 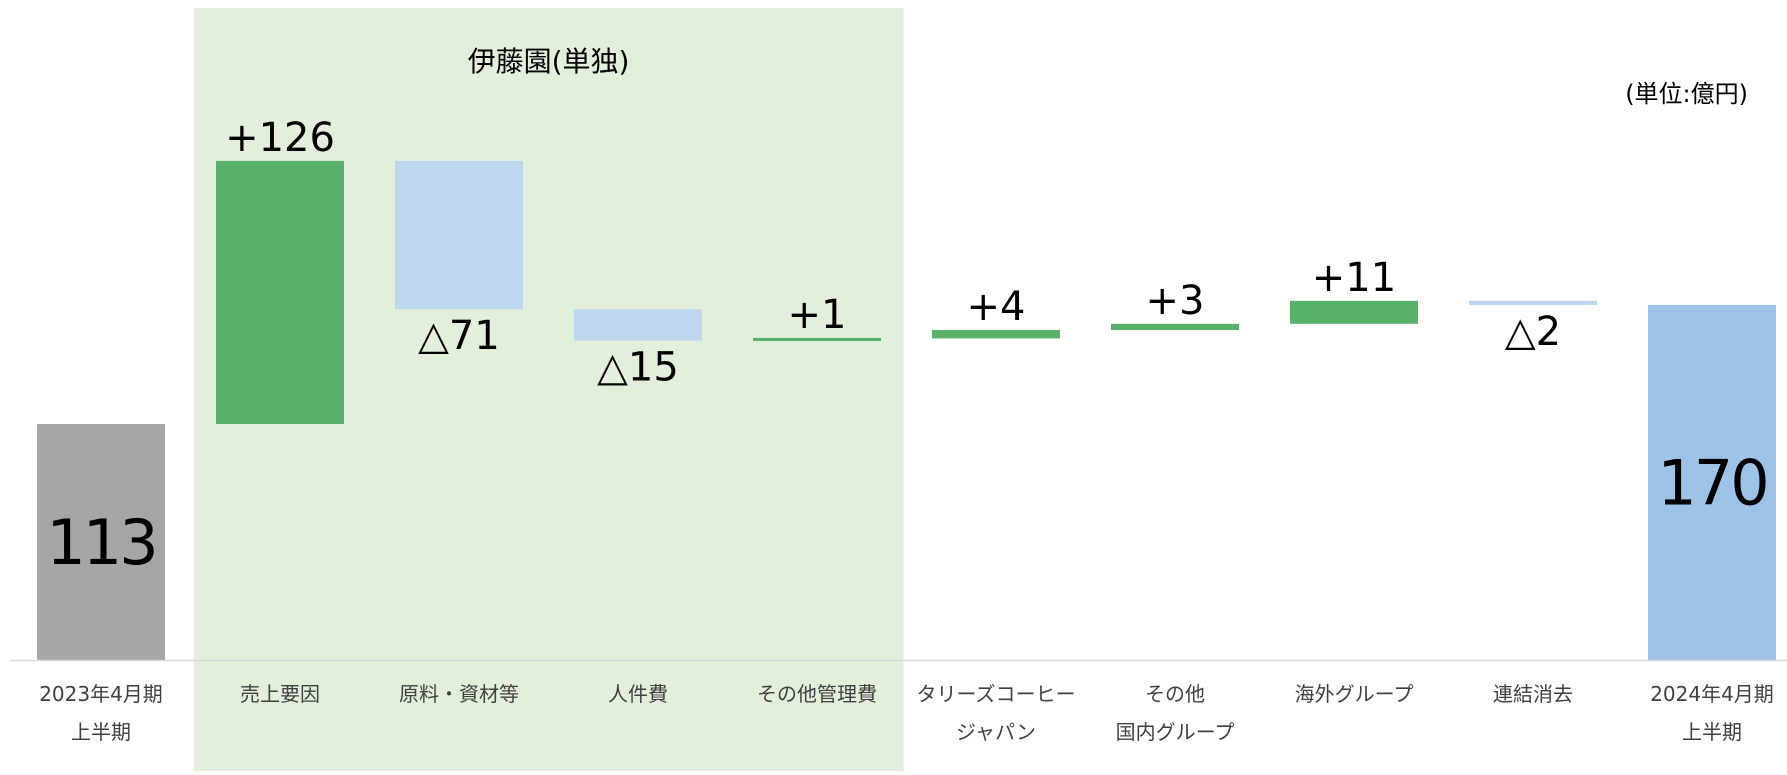 I want to click on value-label-1: +126, so click(x=280, y=138).